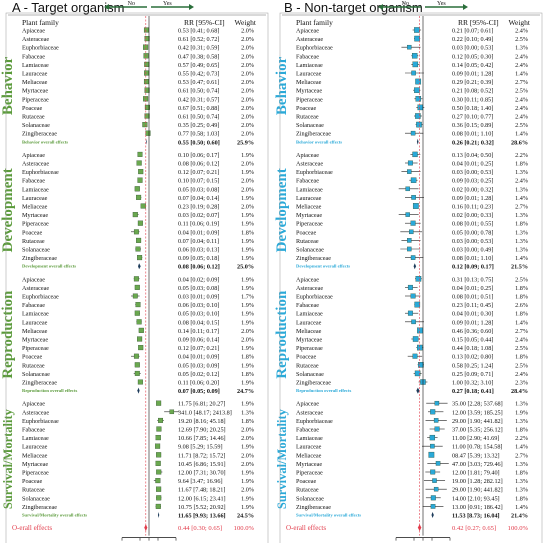 This screenshot has height=543, width=550. I want to click on row-family-label: Fabaceae, so click(33, 430).